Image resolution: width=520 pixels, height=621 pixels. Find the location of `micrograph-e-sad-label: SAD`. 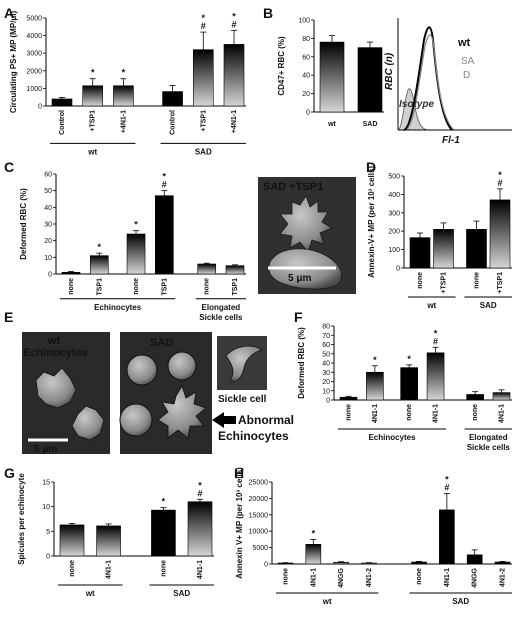

micrograph-e-sad-label: SAD is located at coordinates (161, 343).